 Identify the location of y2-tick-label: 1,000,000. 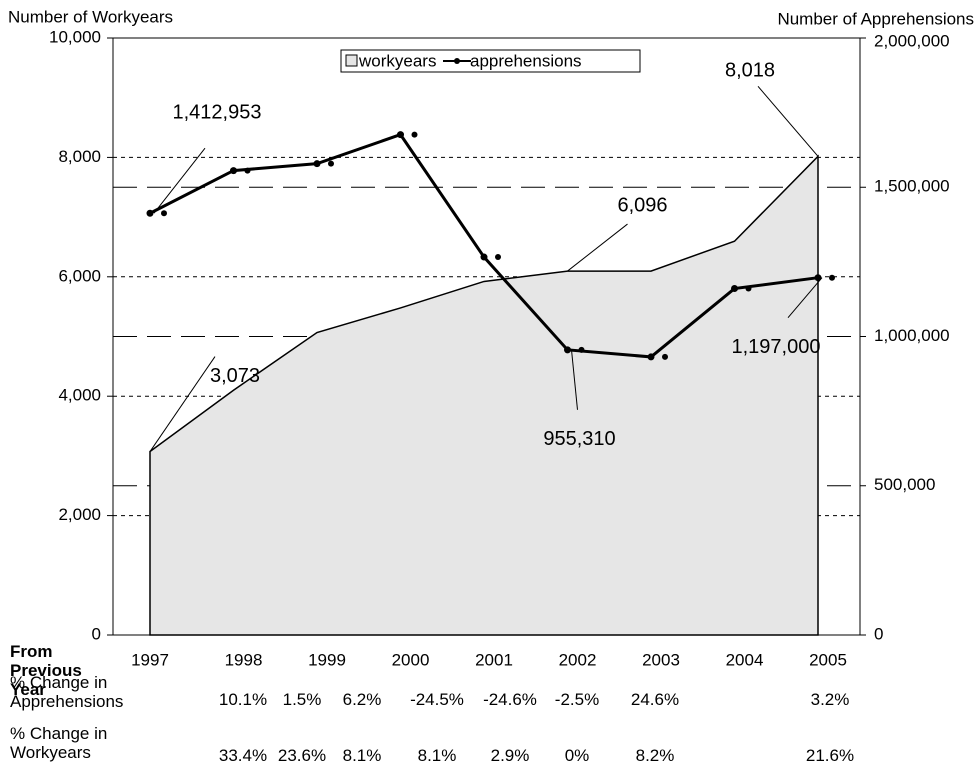
(912, 335).